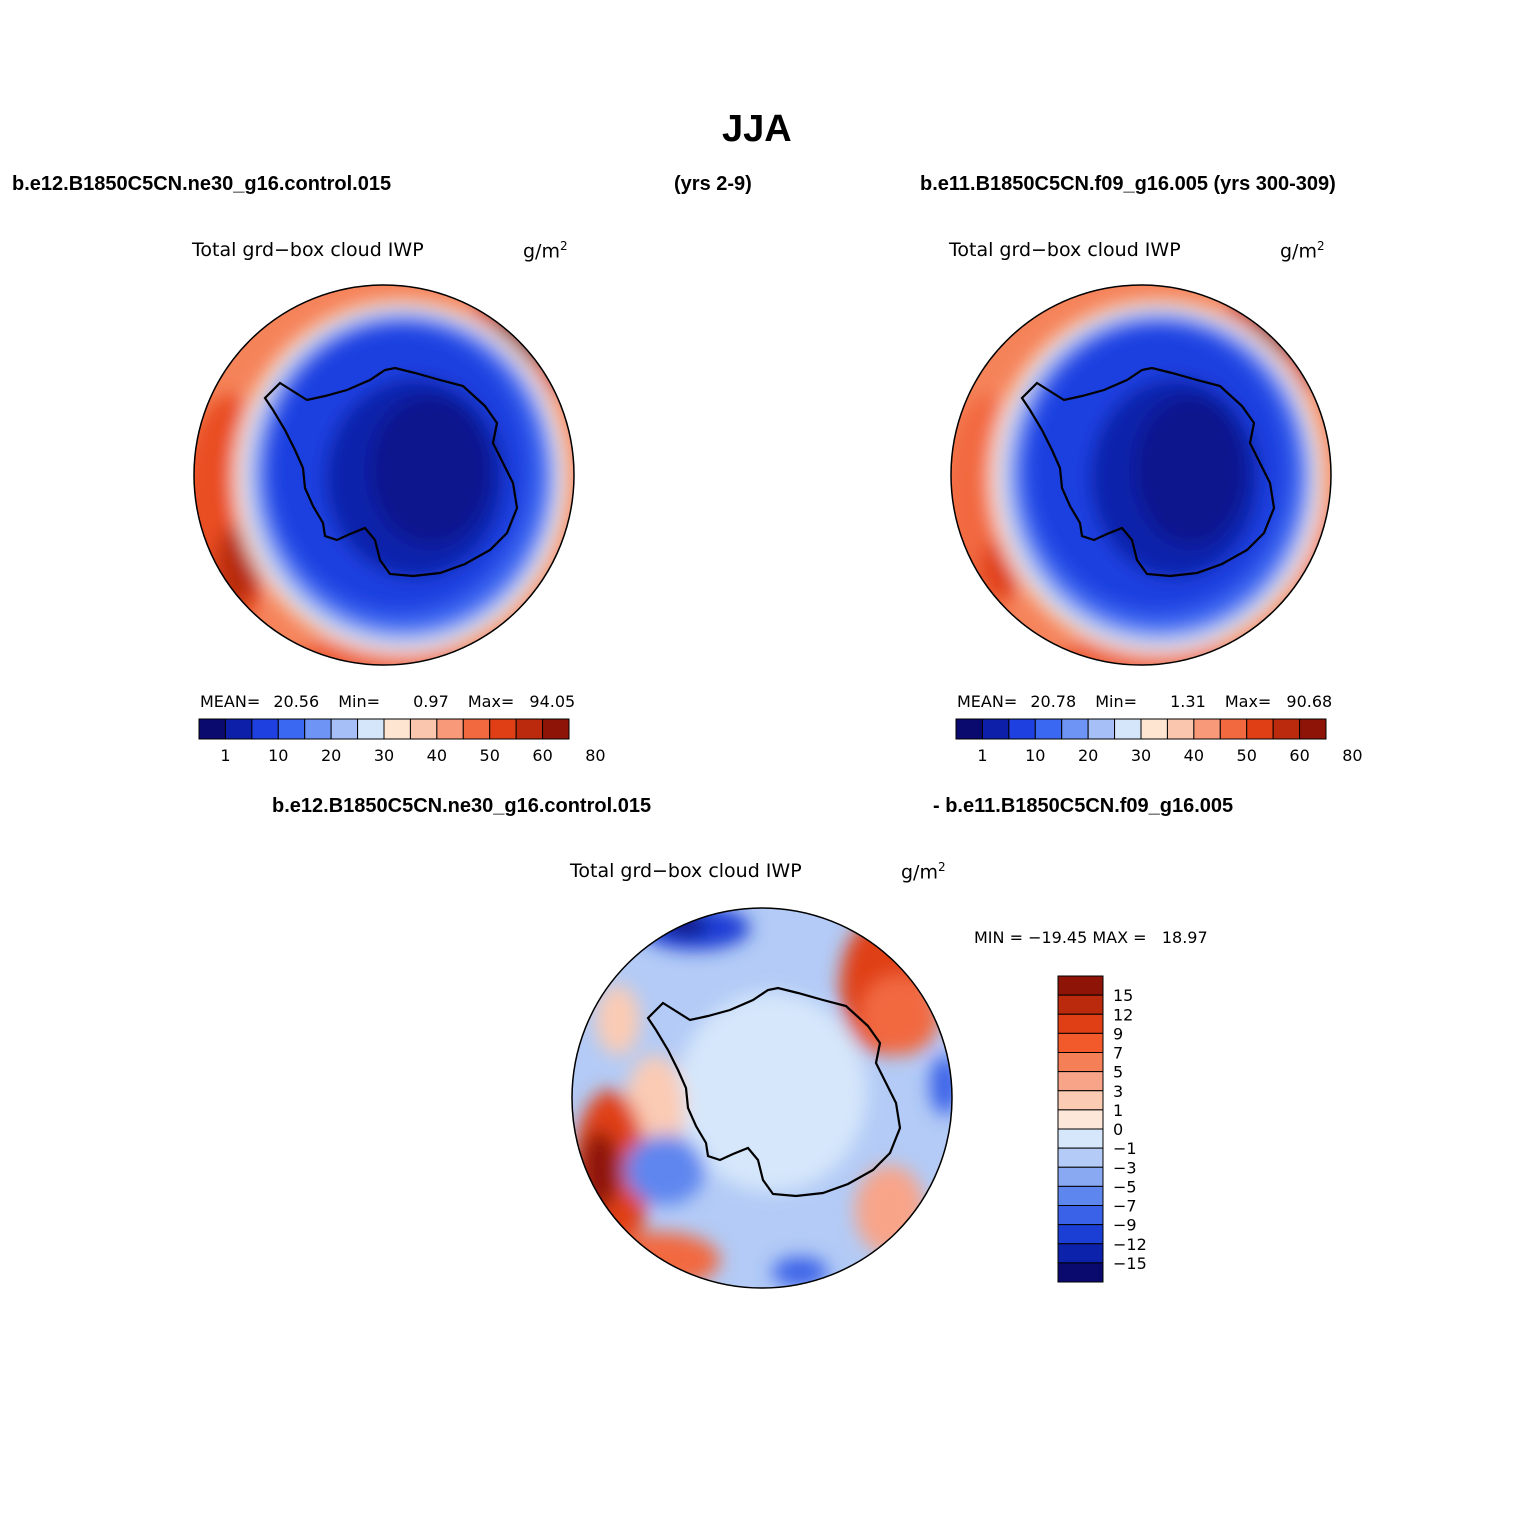 The image size is (1525, 1525). Describe the element at coordinates (1123, 1014) in the screenshot. I see `panel3-colorbar-tick-label: 12` at that location.